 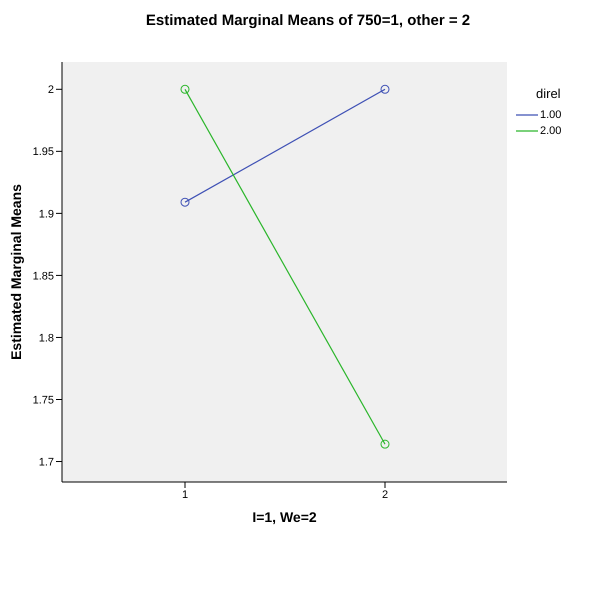 I want to click on legend-label: 2.00, so click(x=551, y=131).